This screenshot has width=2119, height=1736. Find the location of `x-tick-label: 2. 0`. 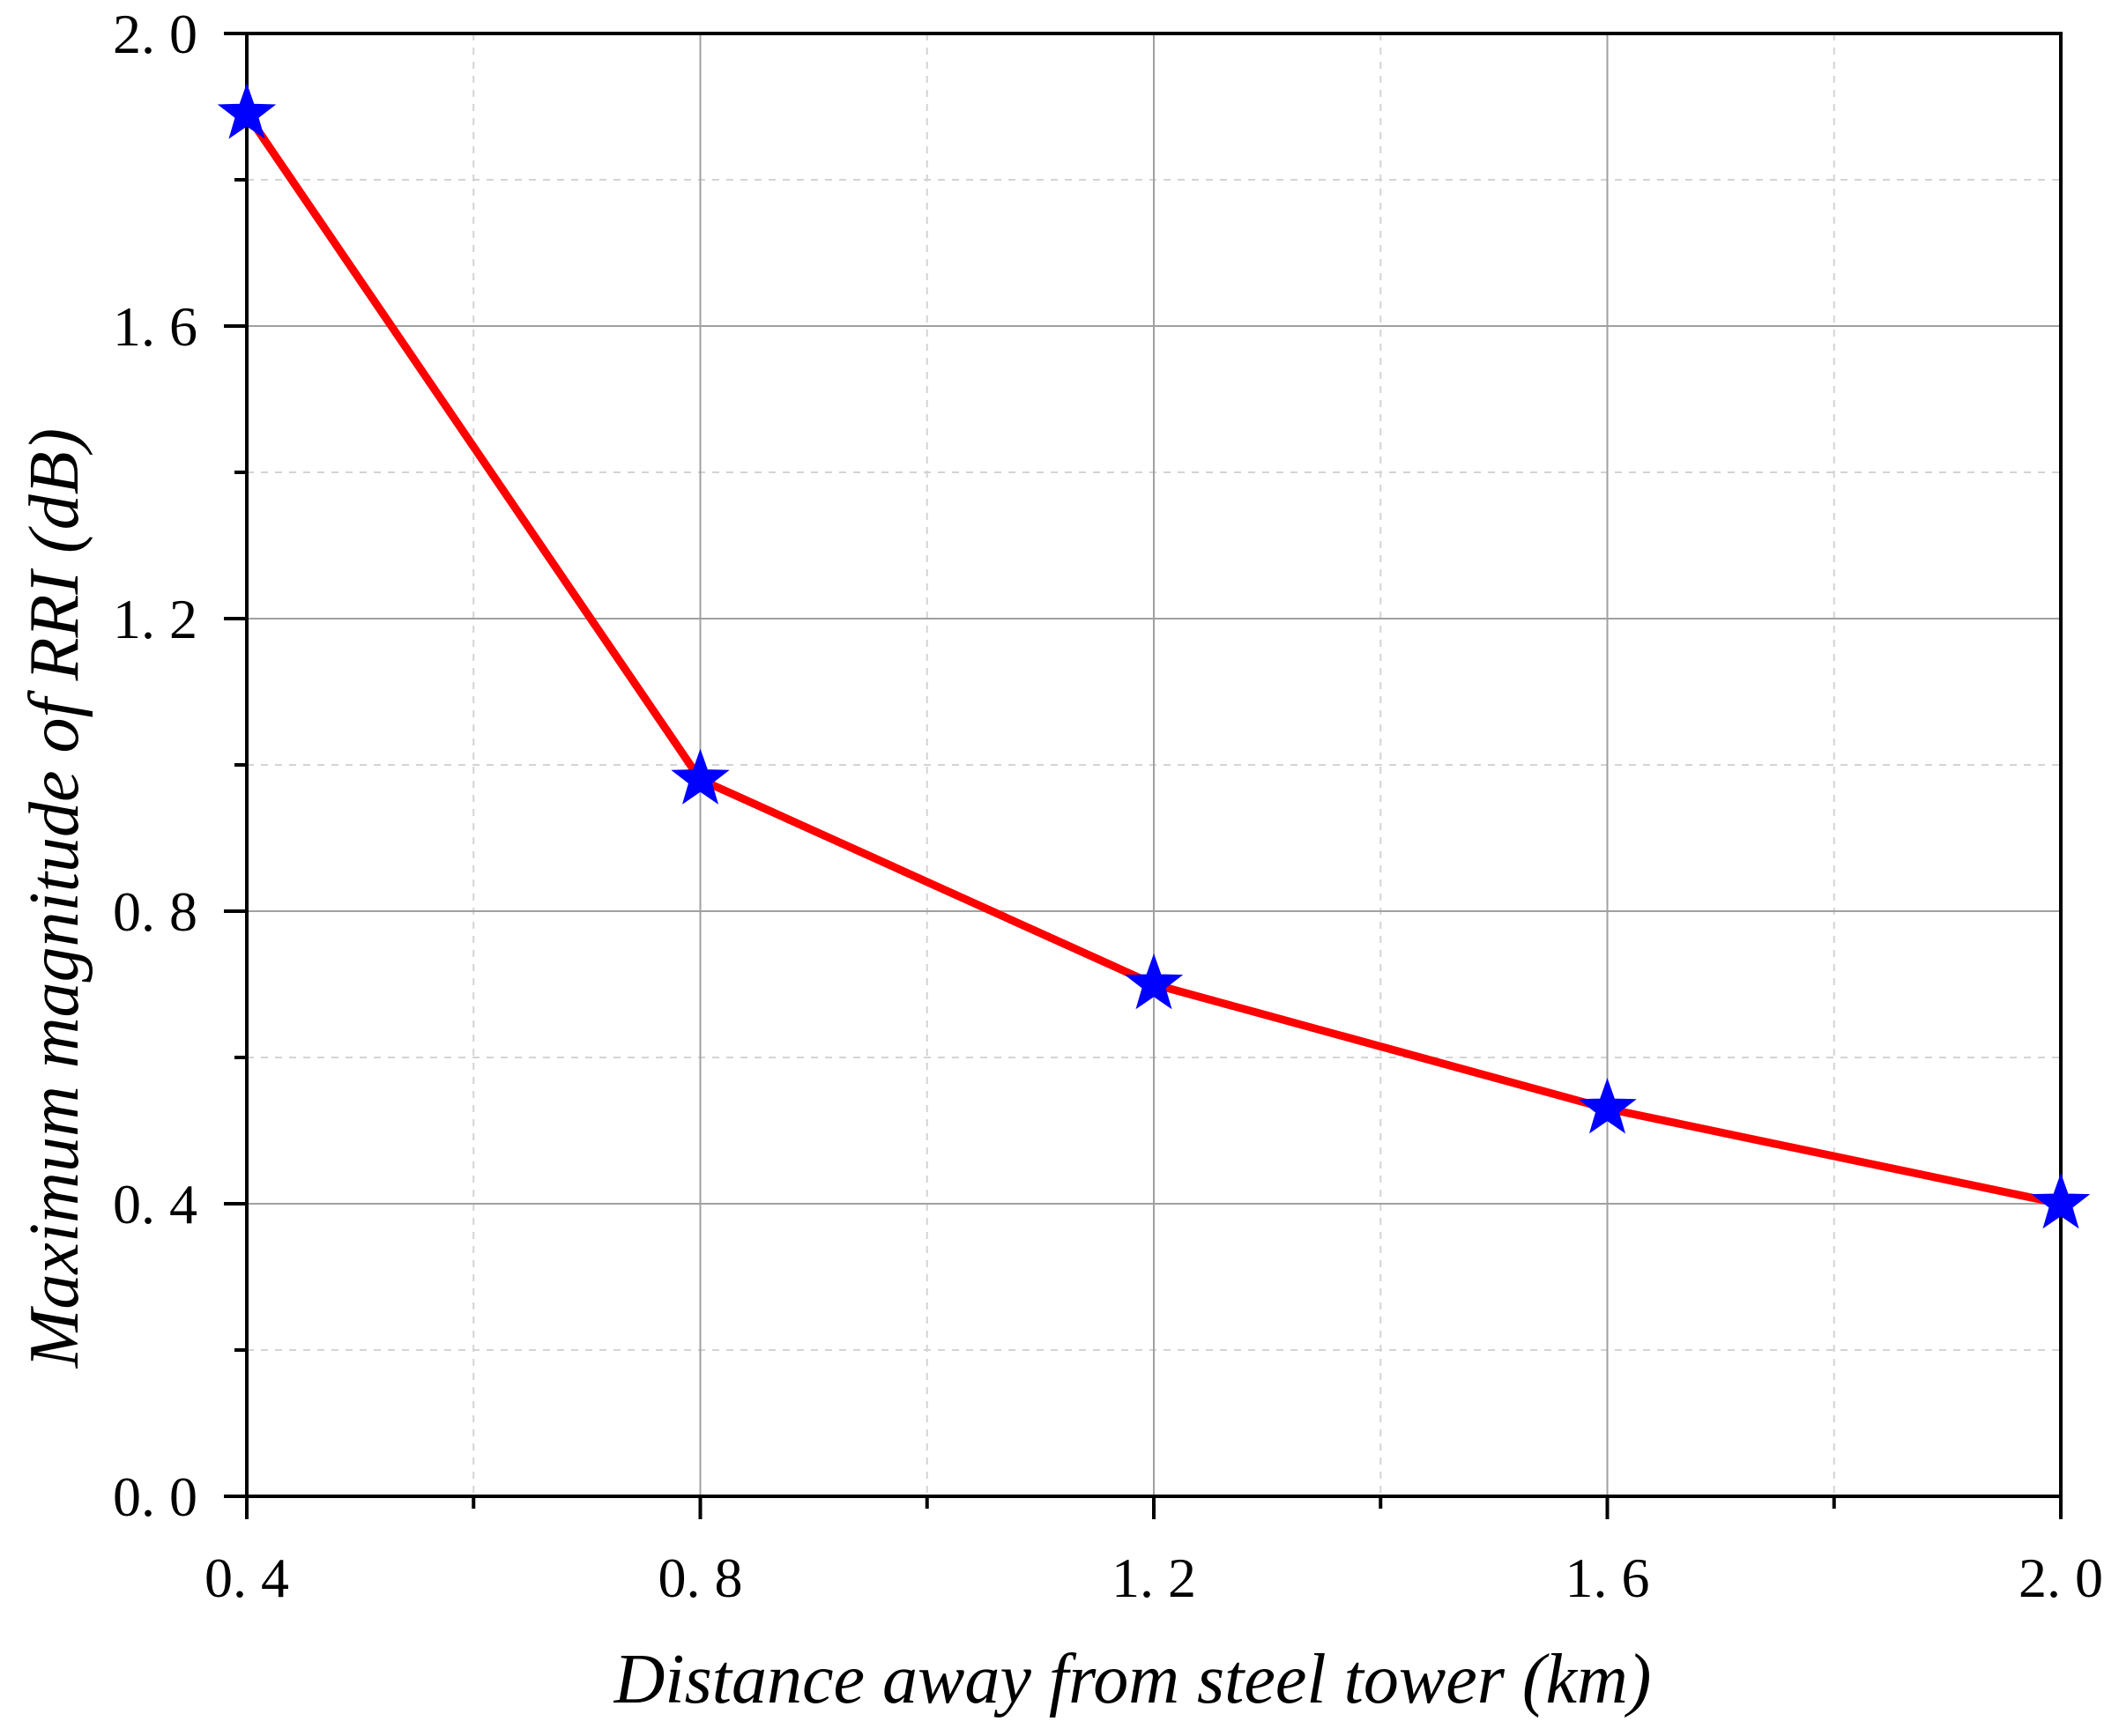

x-tick-label: 2. 0 is located at coordinates (2061, 1578).